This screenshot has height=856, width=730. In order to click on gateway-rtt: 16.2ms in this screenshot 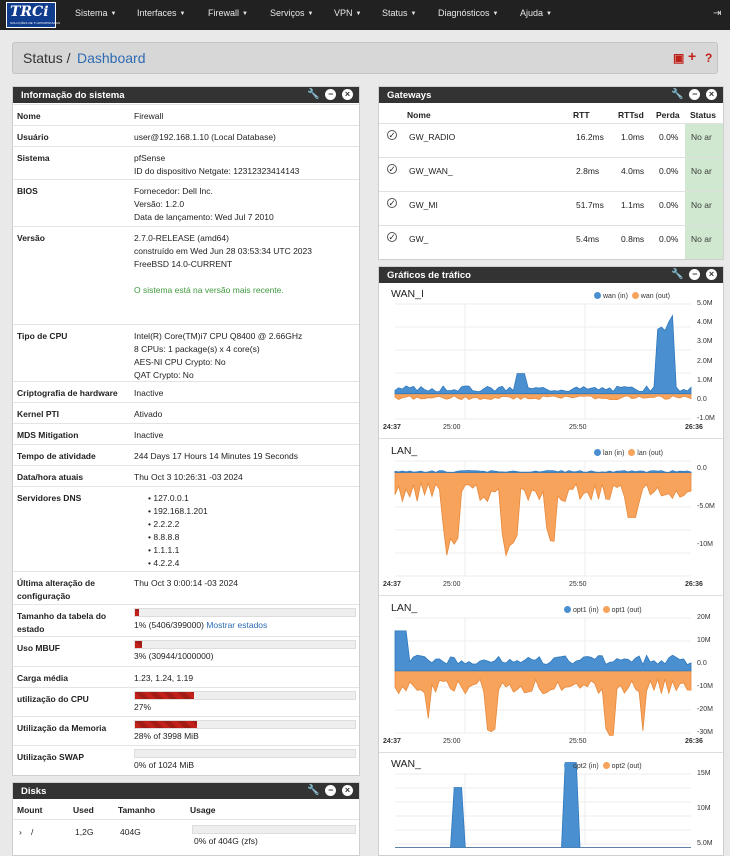, I will do `click(590, 137)`.